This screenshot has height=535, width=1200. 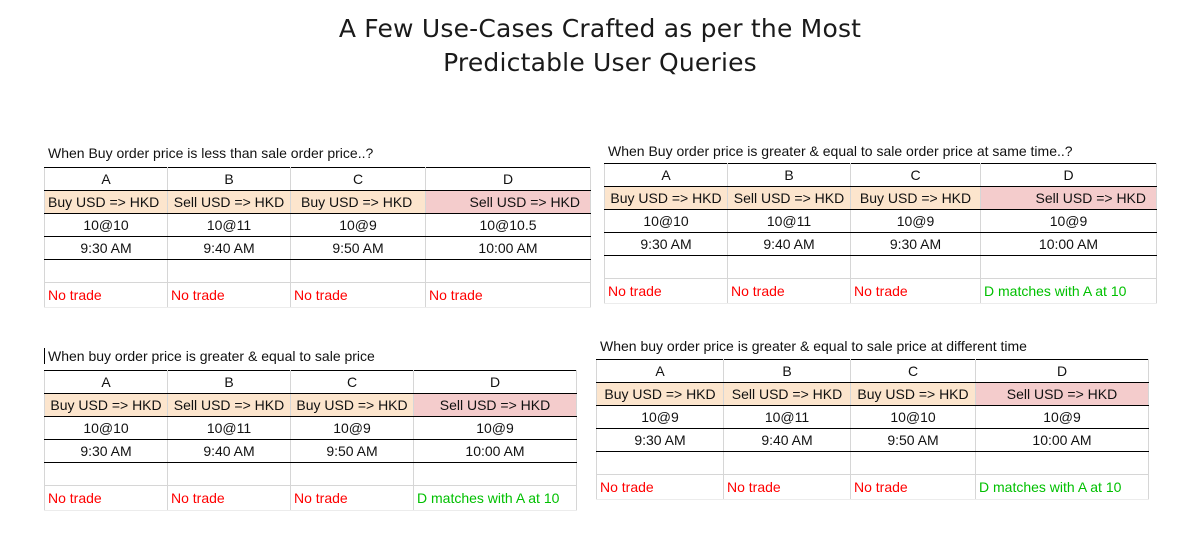 What do you see at coordinates (915, 244) in the screenshot?
I see `time-c: 9:30 AM` at bounding box center [915, 244].